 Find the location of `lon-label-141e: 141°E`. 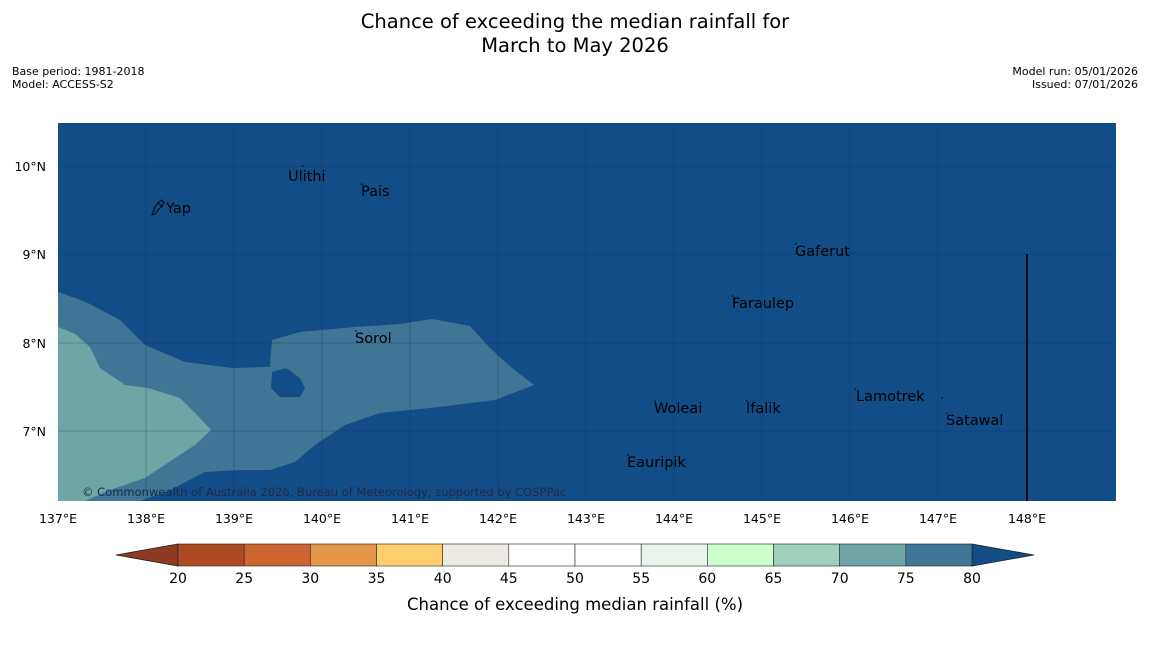

lon-label-141e: 141°E is located at coordinates (410, 518).